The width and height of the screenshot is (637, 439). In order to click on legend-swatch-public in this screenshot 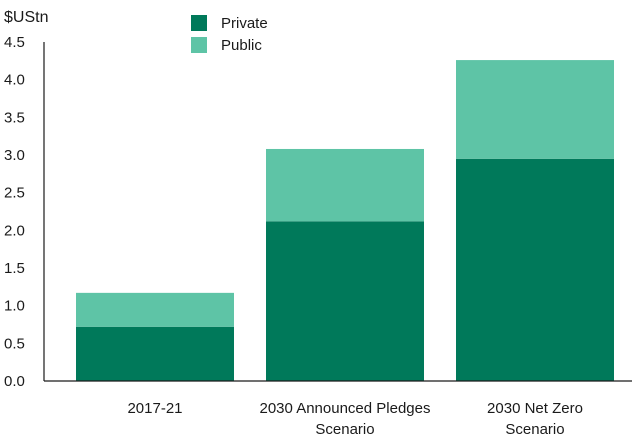, I will do `click(199, 45)`.